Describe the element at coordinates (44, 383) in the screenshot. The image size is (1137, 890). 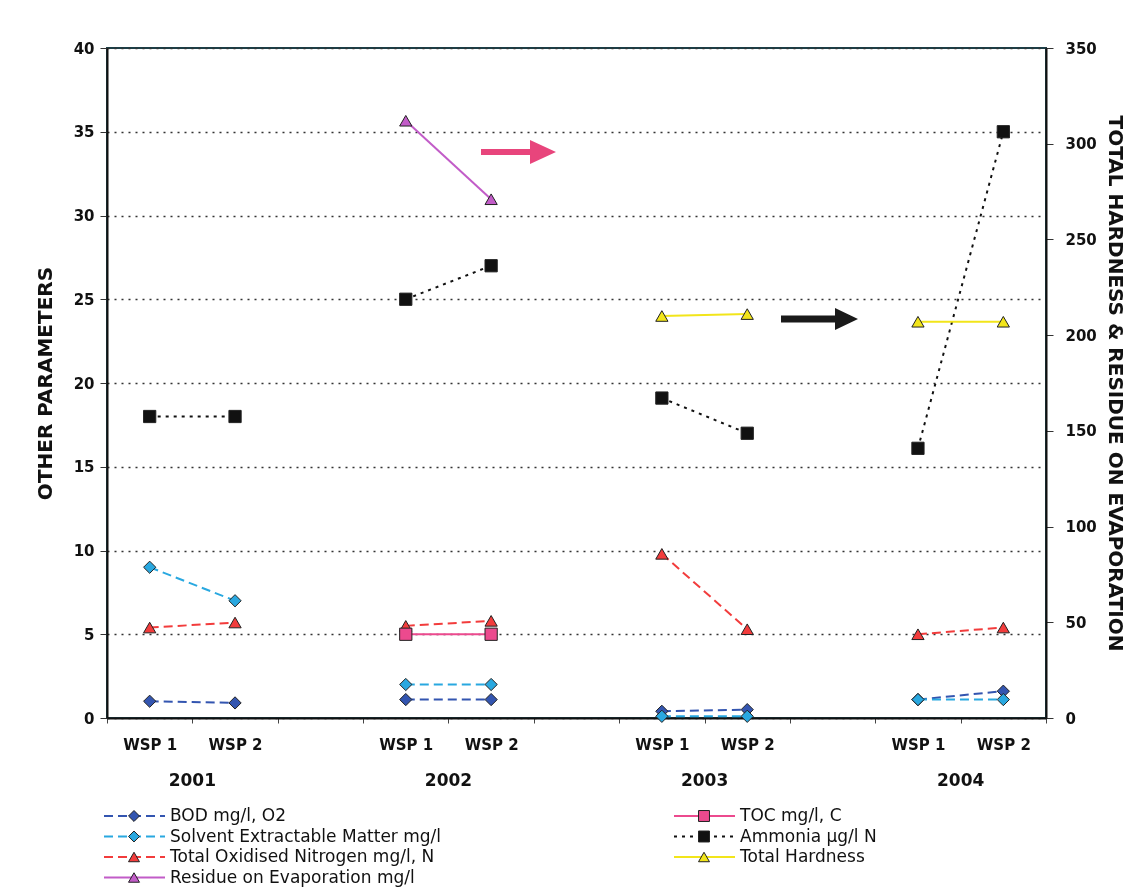
I see `y-axis-title: OTHER PARAMETERS` at that location.